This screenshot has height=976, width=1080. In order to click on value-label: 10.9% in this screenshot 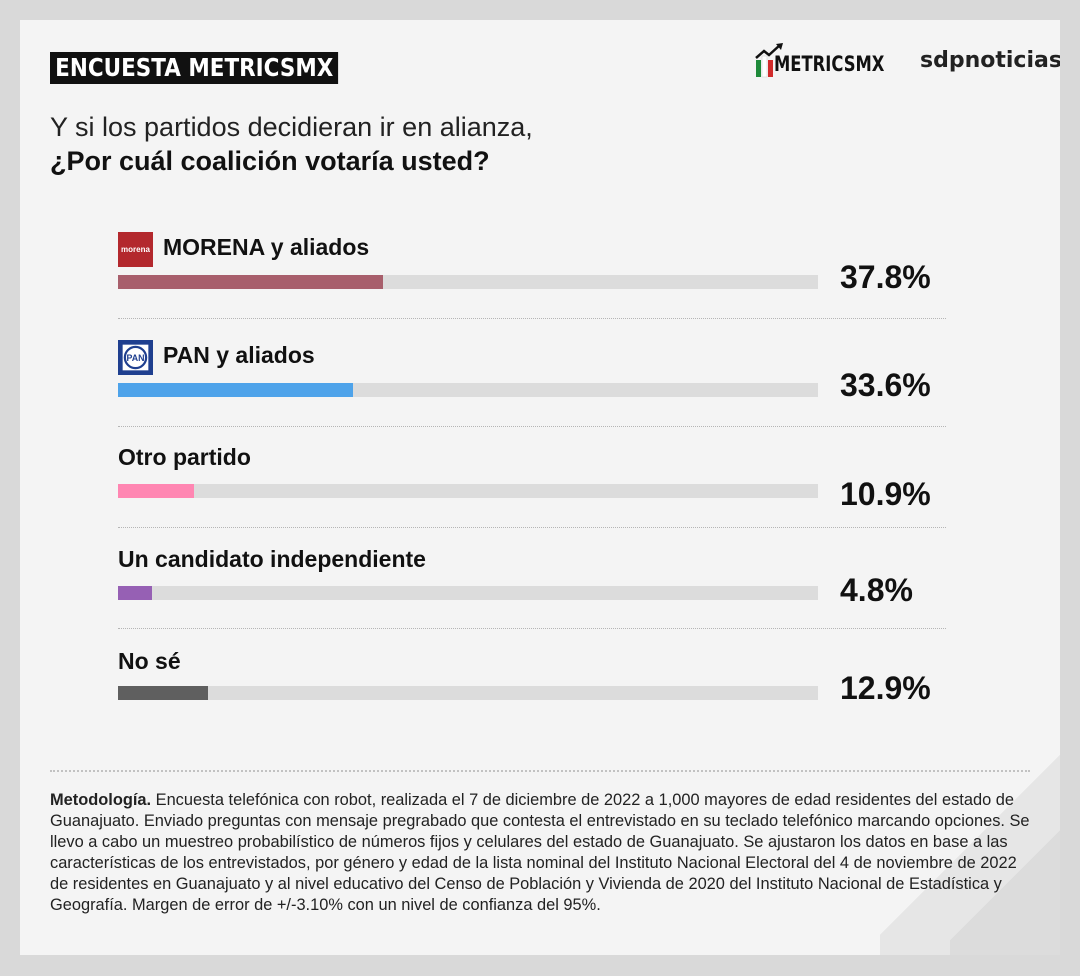, I will do `click(885, 494)`.